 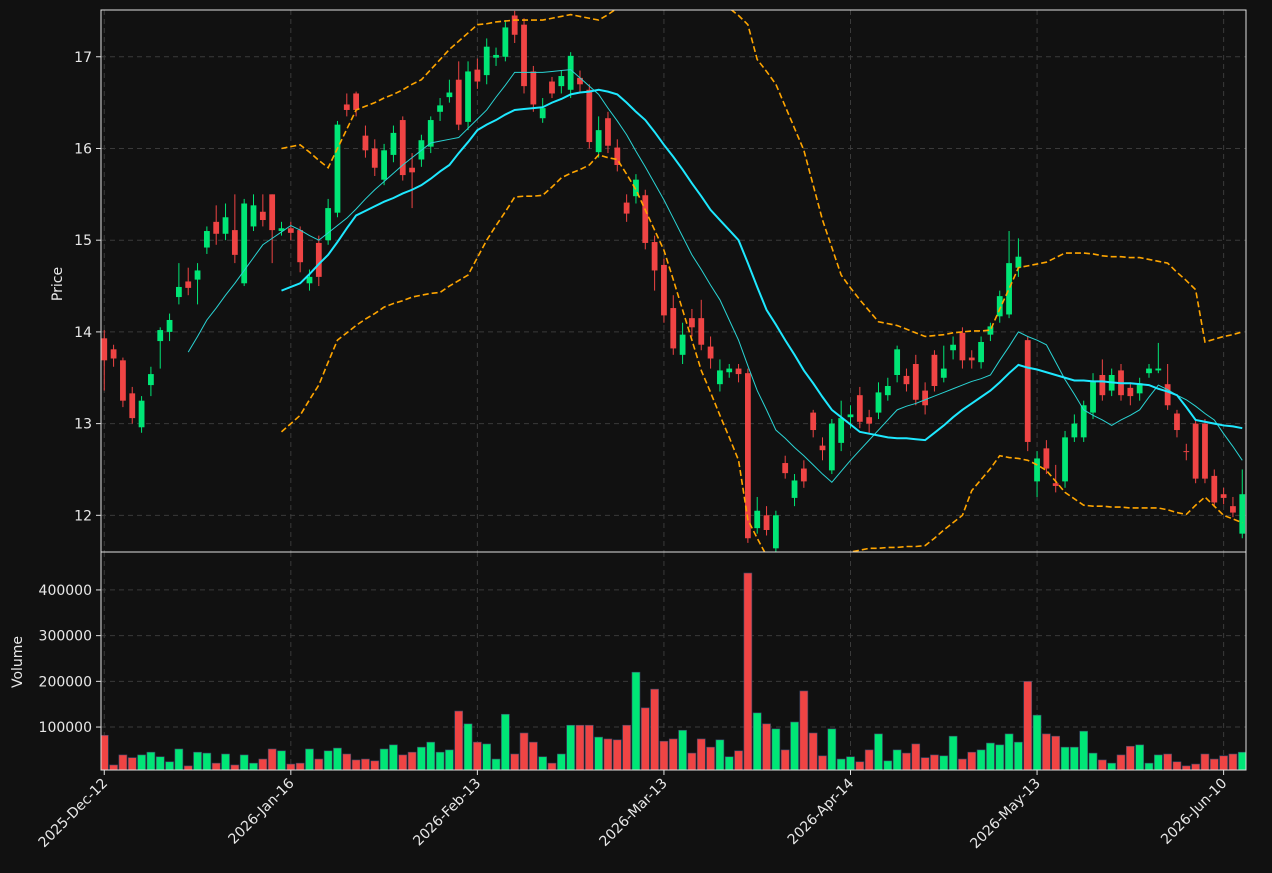 What do you see at coordinates (65, 728) in the screenshot?
I see `y-tick-label: 100000` at bounding box center [65, 728].